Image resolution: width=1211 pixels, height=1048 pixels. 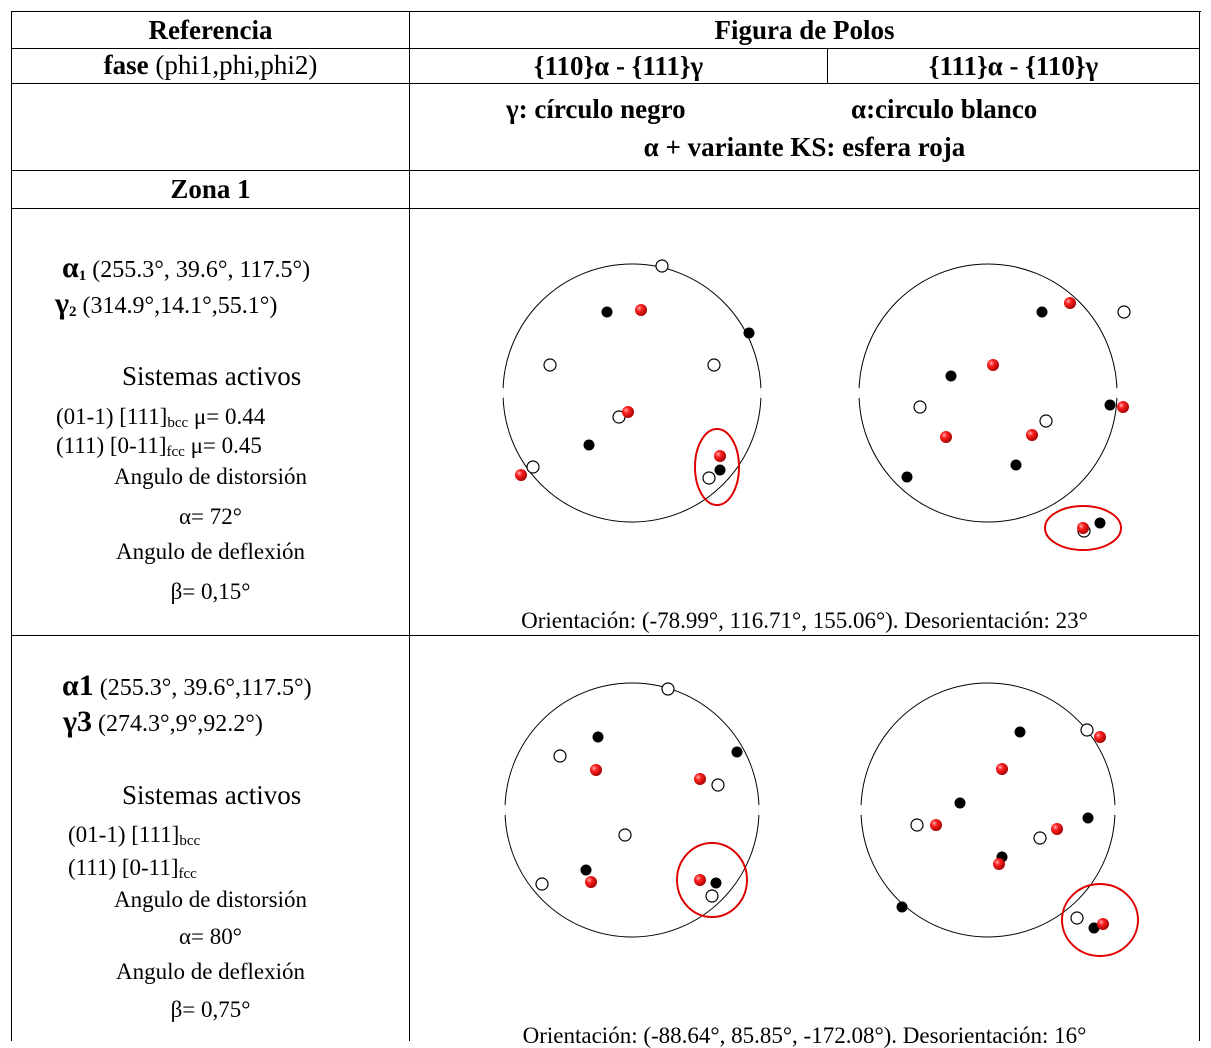 I want to click on row1-alpha-phase: α1 (255.3°, 39.6°, 117.5°), so click(x=186, y=267).